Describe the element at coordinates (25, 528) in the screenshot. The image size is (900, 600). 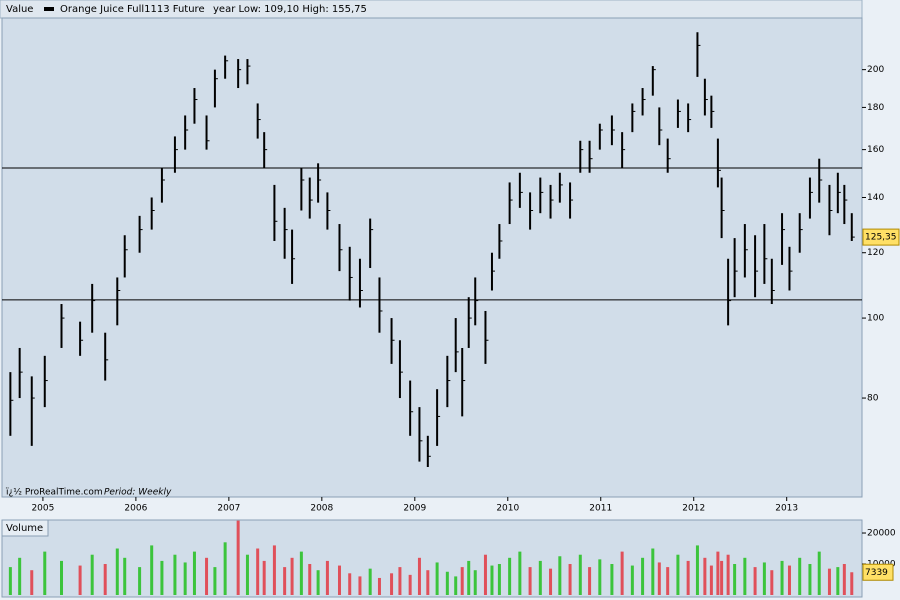
I see `volume-title-box` at that location.